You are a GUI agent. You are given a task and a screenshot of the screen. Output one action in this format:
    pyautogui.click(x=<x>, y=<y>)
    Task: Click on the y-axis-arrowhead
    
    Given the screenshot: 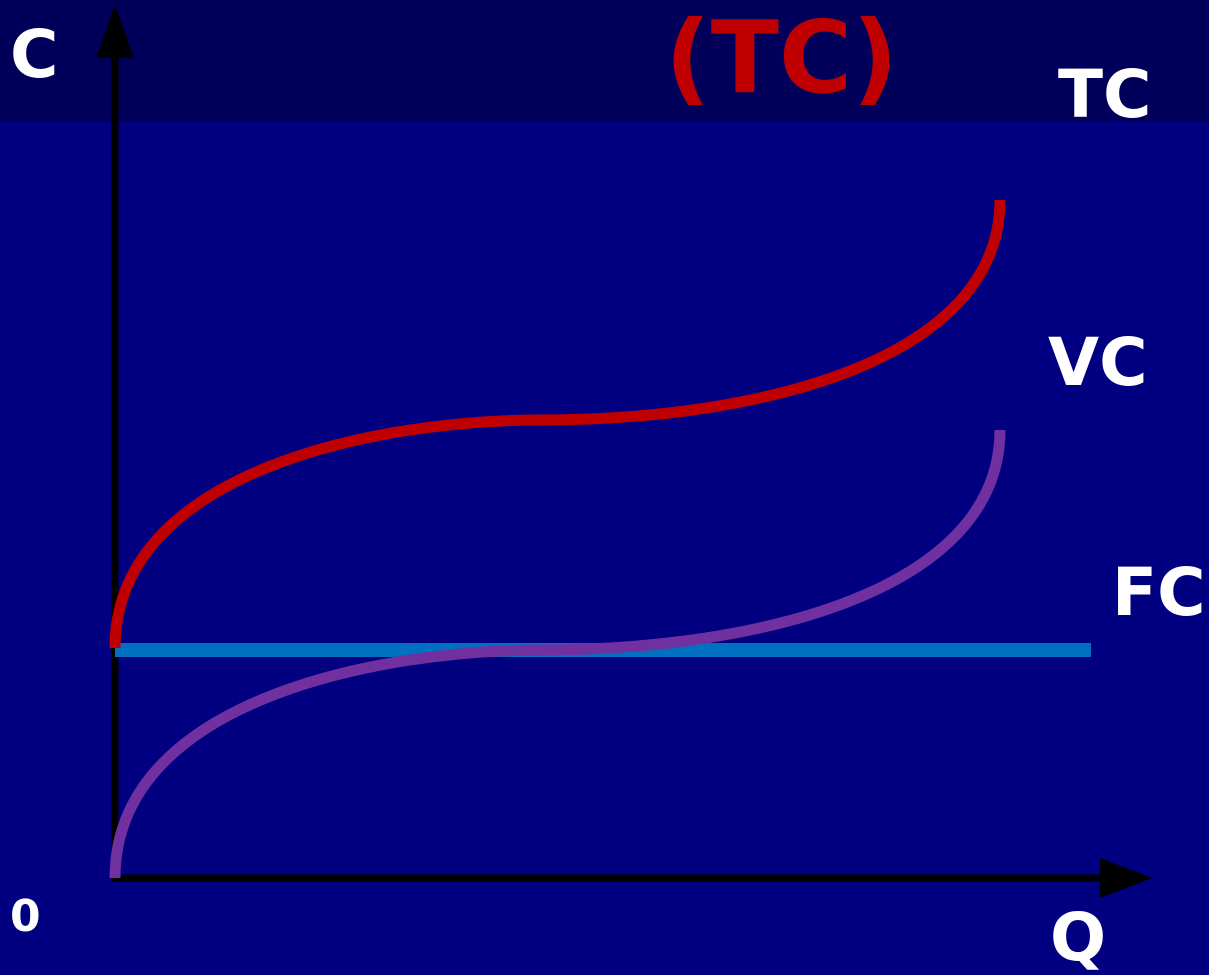 What is the action you would take?
    pyautogui.click(x=115, y=31)
    